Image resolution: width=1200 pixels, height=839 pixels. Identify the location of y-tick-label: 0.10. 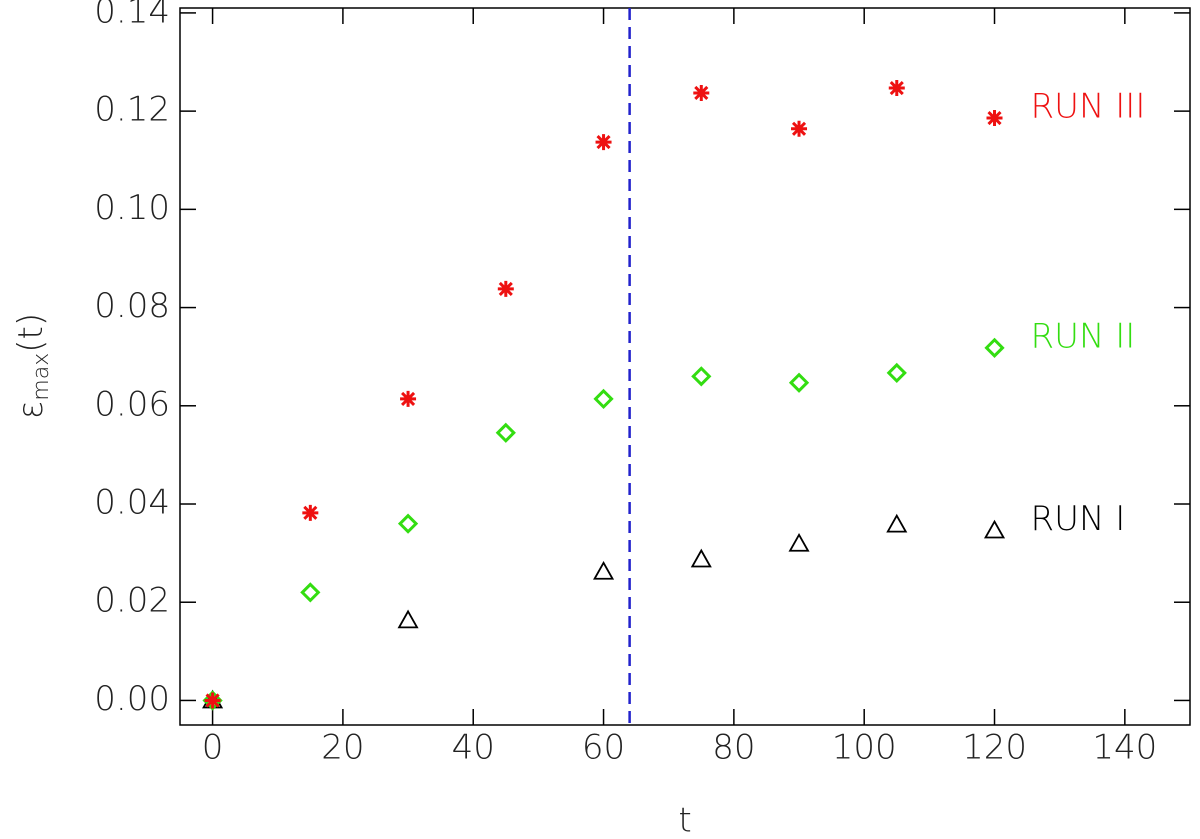
(132, 208).